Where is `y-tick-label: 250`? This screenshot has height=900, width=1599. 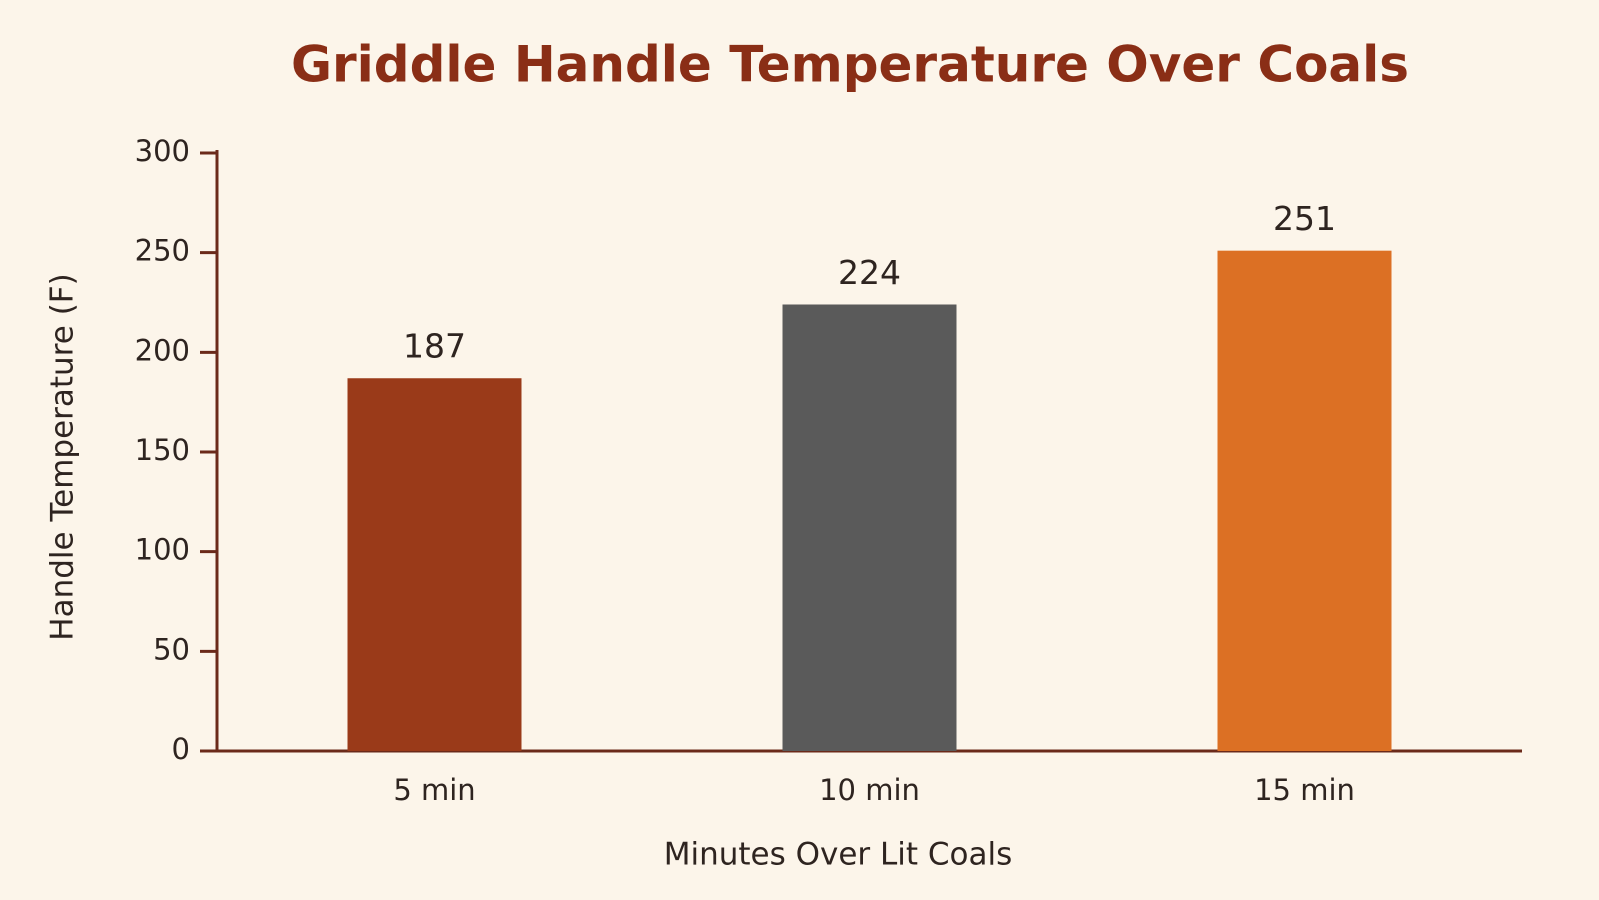
y-tick-label: 250 is located at coordinates (162, 251).